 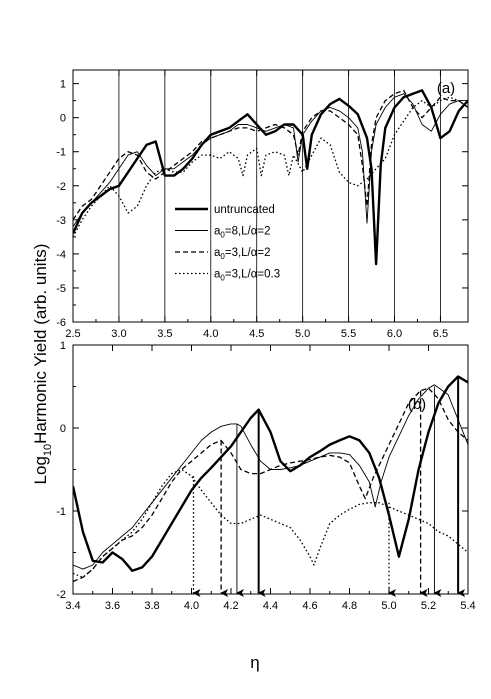 I want to click on y-axis-label: Log10Harmonic Yield (arb. units), so click(x=42, y=364).